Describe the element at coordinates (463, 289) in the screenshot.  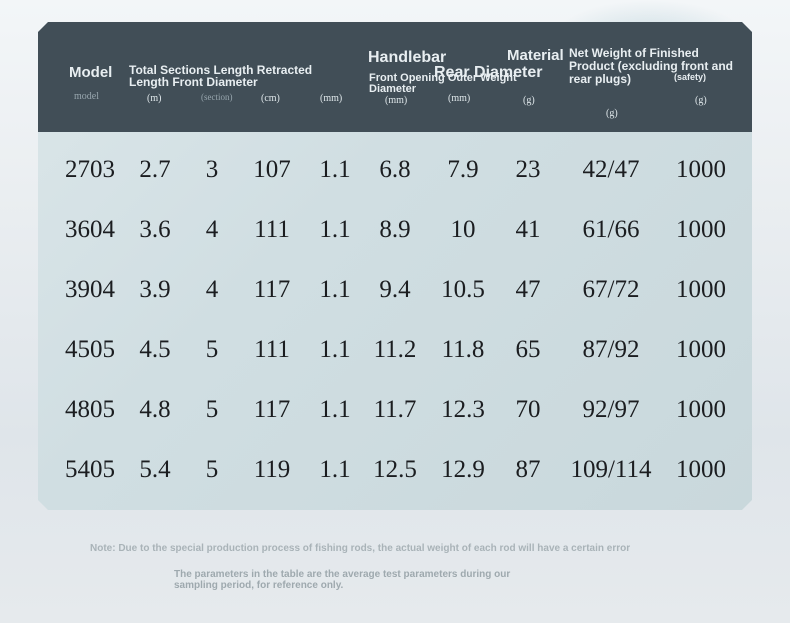
I see `cell-rear-diameter: 10.5` at that location.